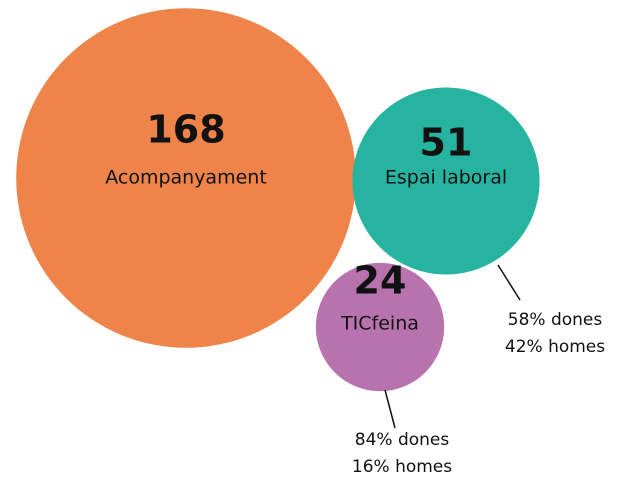 The height and width of the screenshot is (478, 633). I want to click on annotation: 58% dones, so click(555, 320).